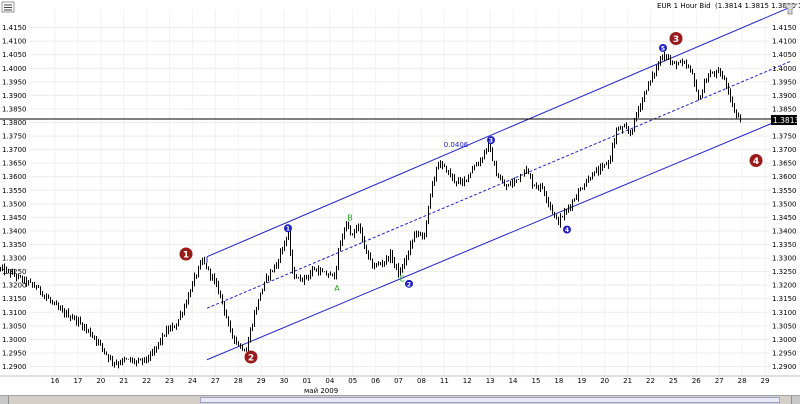 The image size is (800, 404). I want to click on y-tick-label: 1.3050, so click(14, 326).